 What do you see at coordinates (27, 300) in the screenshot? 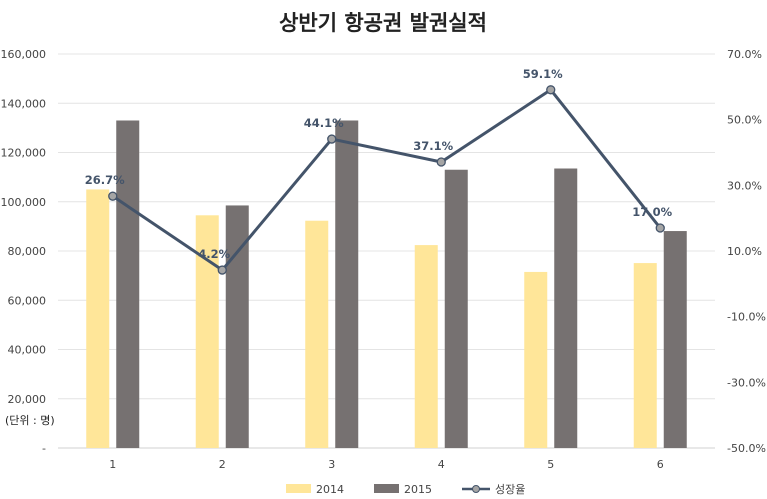
I see `y-left-tick-label: 60,000` at bounding box center [27, 300].